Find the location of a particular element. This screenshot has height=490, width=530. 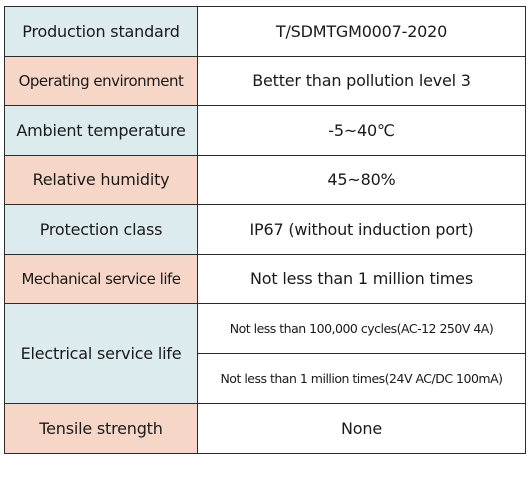

protection-class-label: Protection class is located at coordinates (101, 229).